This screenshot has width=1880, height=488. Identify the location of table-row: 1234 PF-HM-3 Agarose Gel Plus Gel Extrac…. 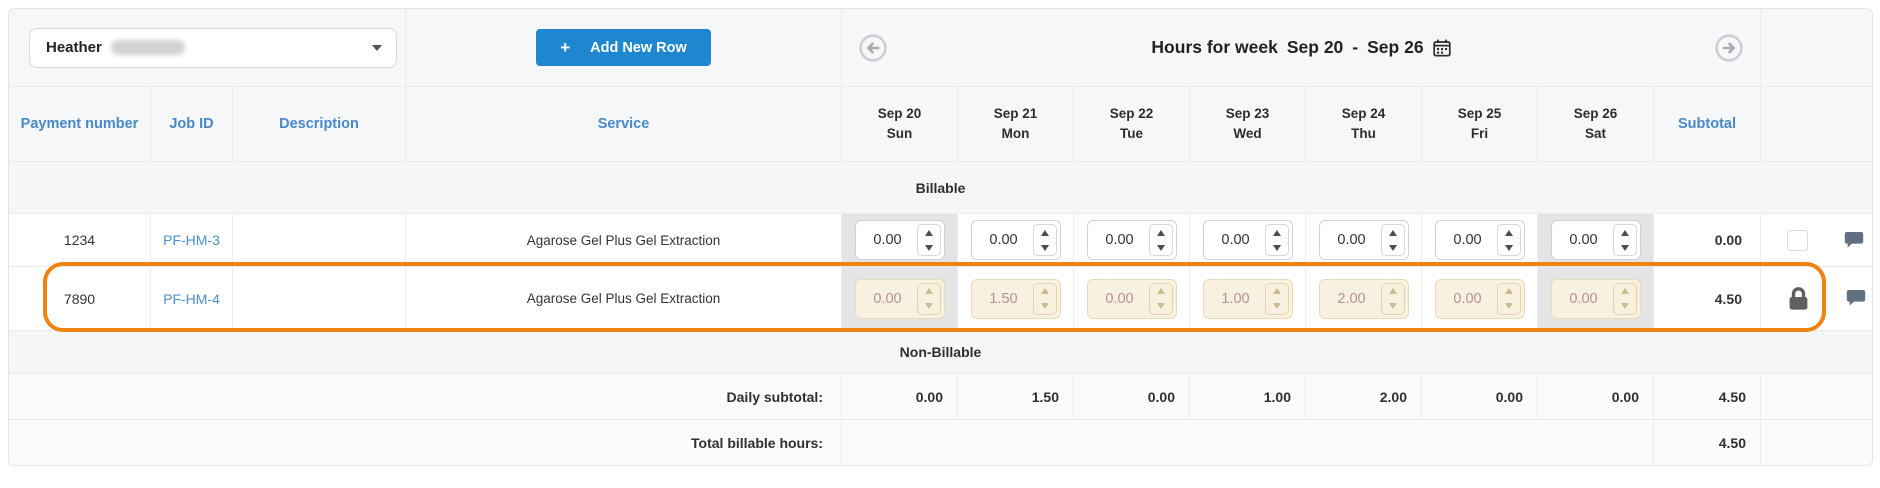
(940, 239).